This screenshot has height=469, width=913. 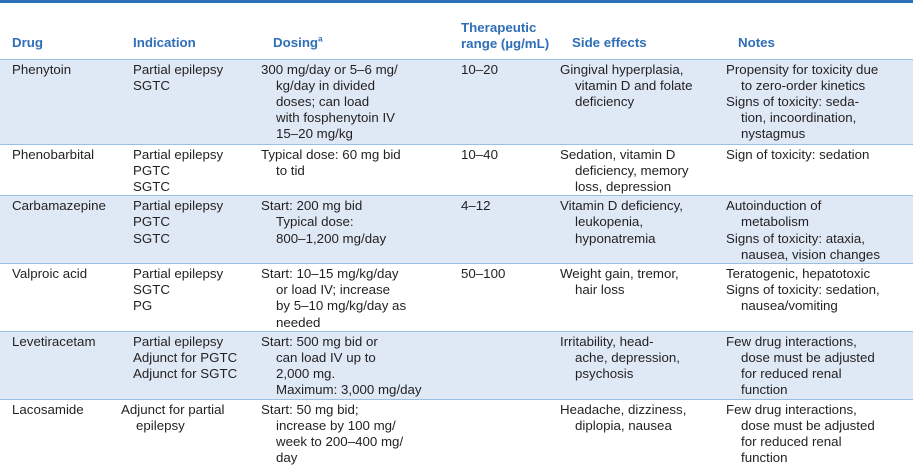 What do you see at coordinates (164, 43) in the screenshot?
I see `header-indication: Indication` at bounding box center [164, 43].